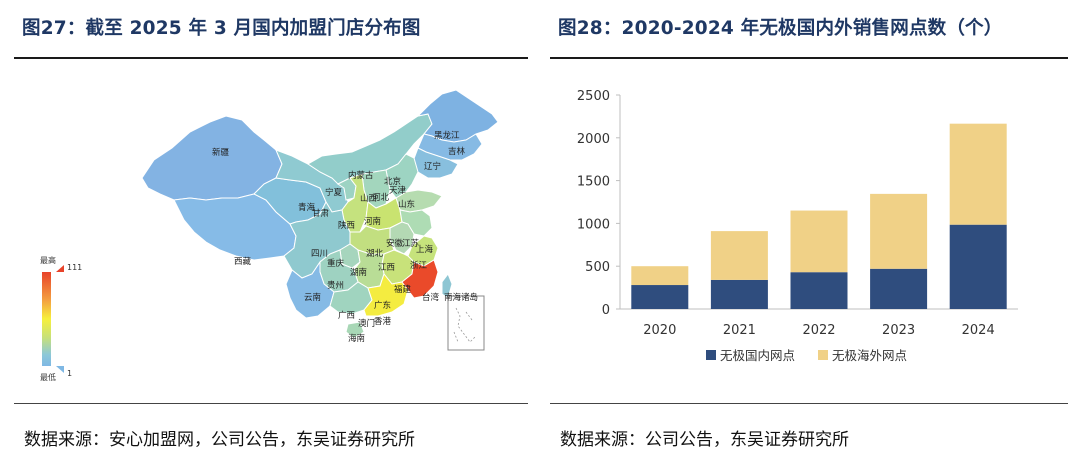  What do you see at coordinates (978, 330) in the screenshot?
I see `x-tick-label: 2024` at bounding box center [978, 330].